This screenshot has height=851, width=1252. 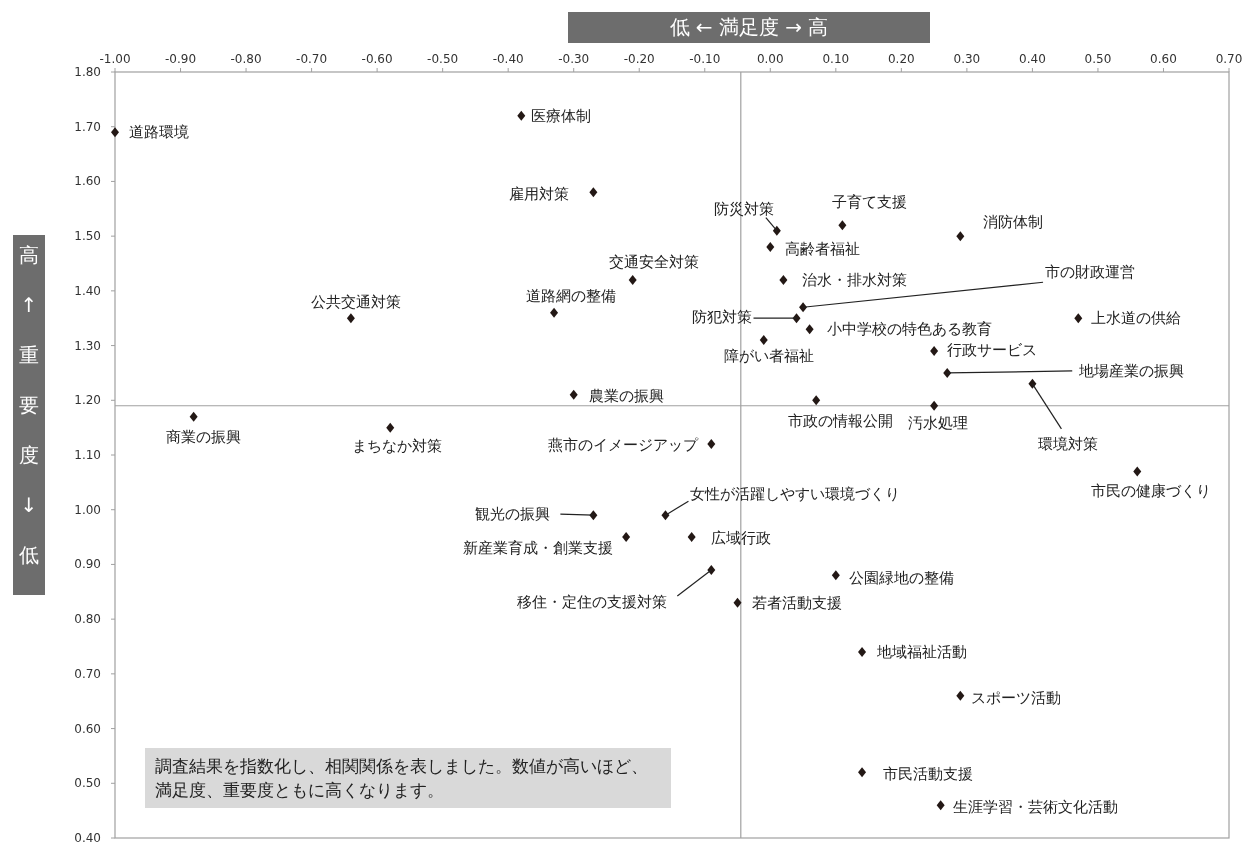 I want to click on annotation: 若者活動支援, so click(x=796, y=602).